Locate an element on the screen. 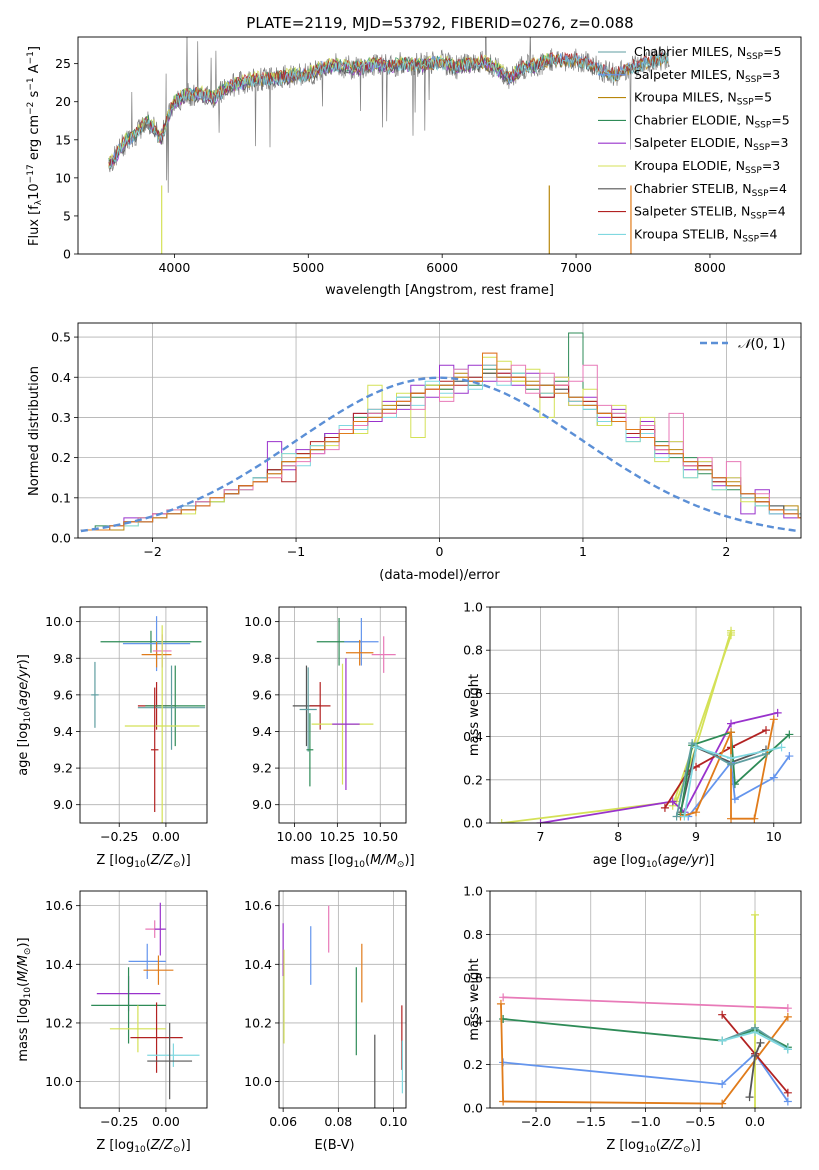 The width and height of the screenshot is (819, 1170). text-span: =5 is located at coordinates (763, 97).